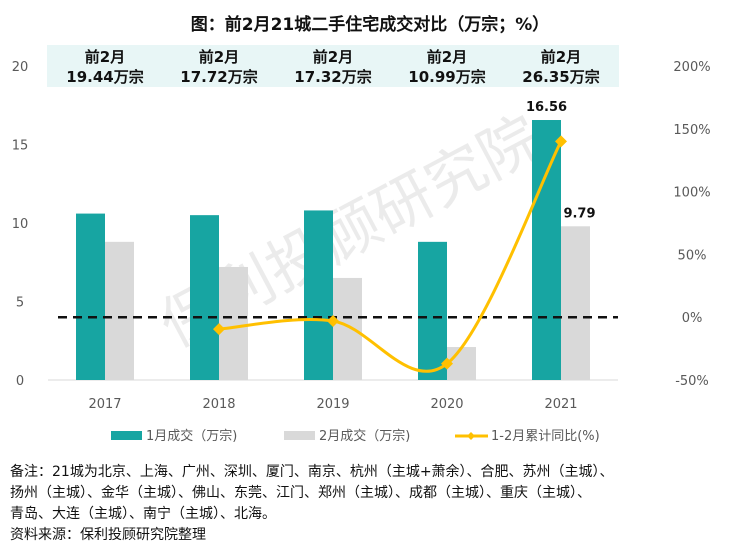 This screenshot has height=553, width=740. I want to click on data-label: 9.79, so click(579, 213).